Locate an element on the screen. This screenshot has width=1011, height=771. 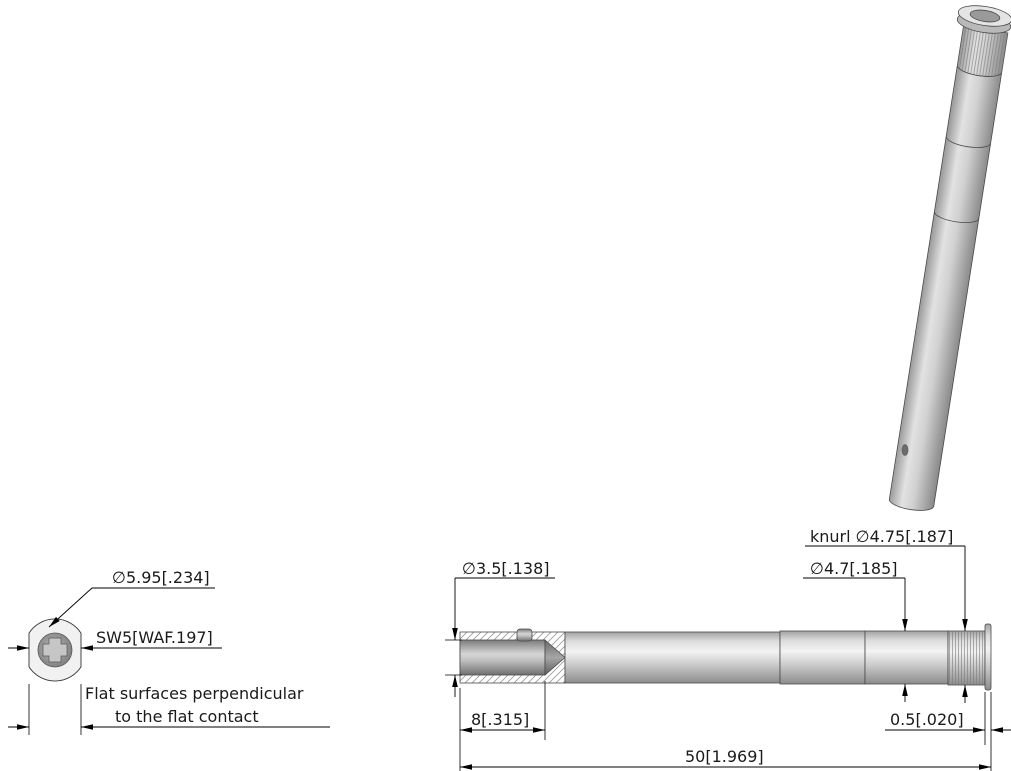
end-view is located at coordinates (55, 650).